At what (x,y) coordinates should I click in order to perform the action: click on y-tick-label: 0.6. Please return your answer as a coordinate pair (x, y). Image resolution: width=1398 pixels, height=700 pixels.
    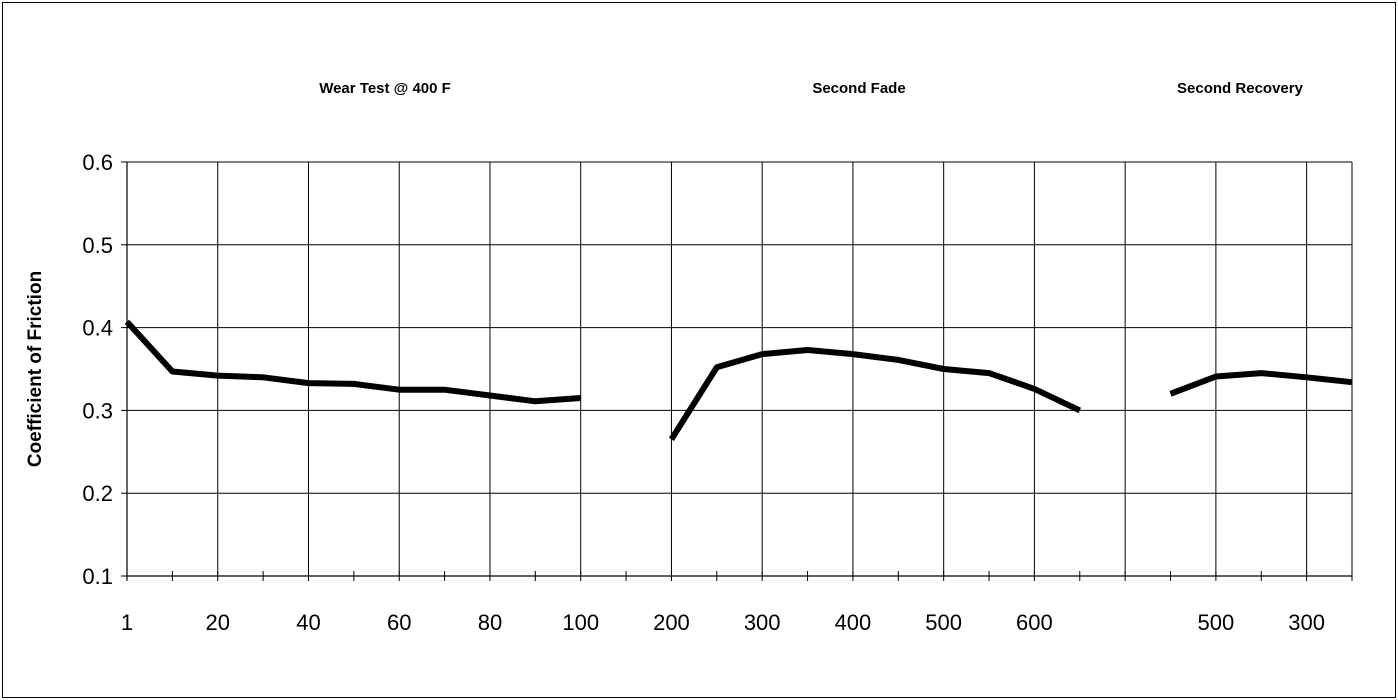
    Looking at the image, I should click on (97, 162).